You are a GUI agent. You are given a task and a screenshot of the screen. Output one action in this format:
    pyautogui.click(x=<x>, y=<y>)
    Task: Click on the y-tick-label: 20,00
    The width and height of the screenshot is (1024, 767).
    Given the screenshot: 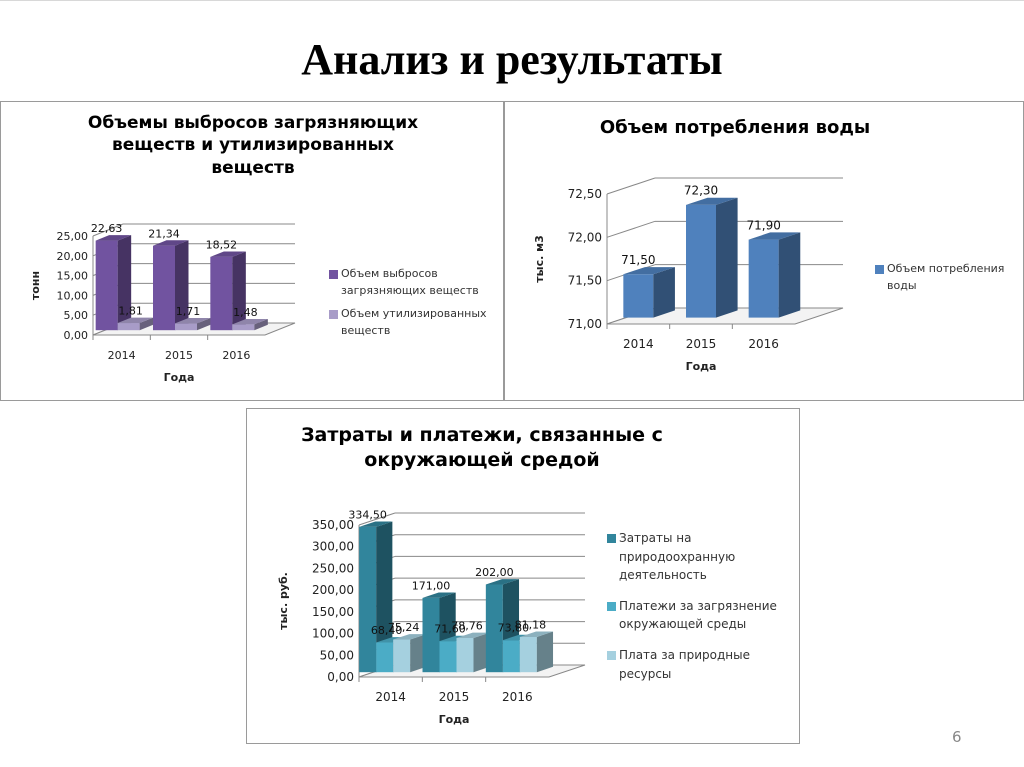 What is the action you would take?
    pyautogui.click(x=73, y=256)
    